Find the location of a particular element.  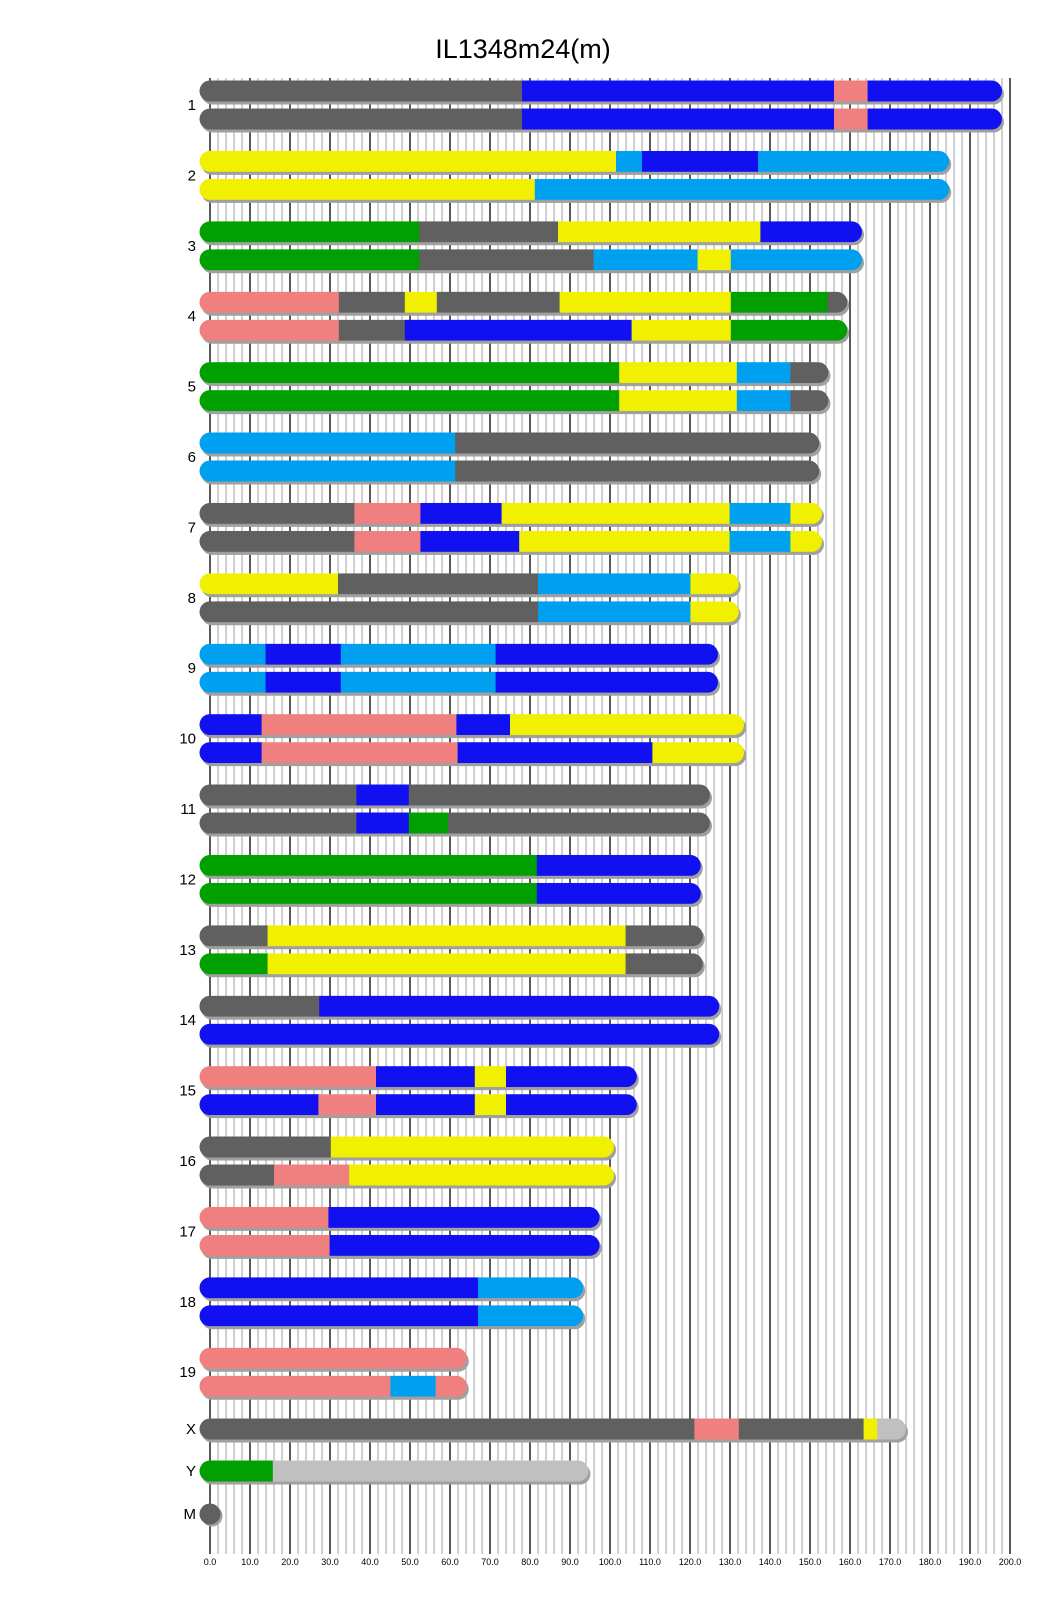

x-tick-label: 200.0 is located at coordinates (1010, 1562).